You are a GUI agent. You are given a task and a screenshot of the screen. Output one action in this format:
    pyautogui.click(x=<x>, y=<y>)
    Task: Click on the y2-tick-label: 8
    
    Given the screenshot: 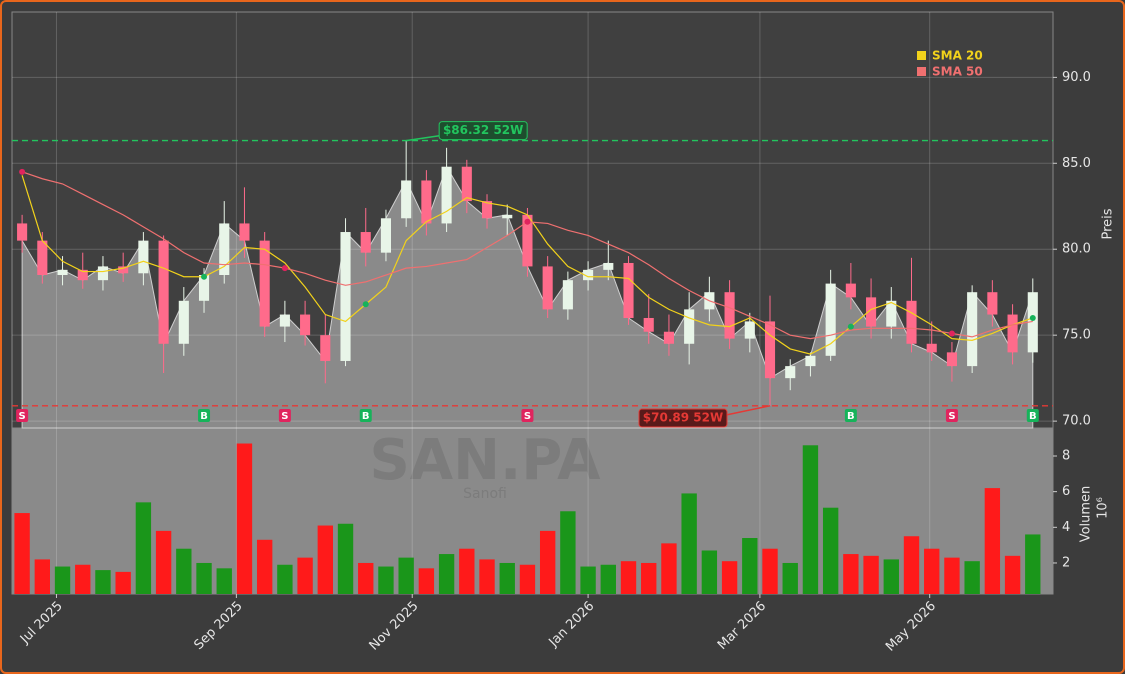 What is the action you would take?
    pyautogui.click(x=1066, y=455)
    